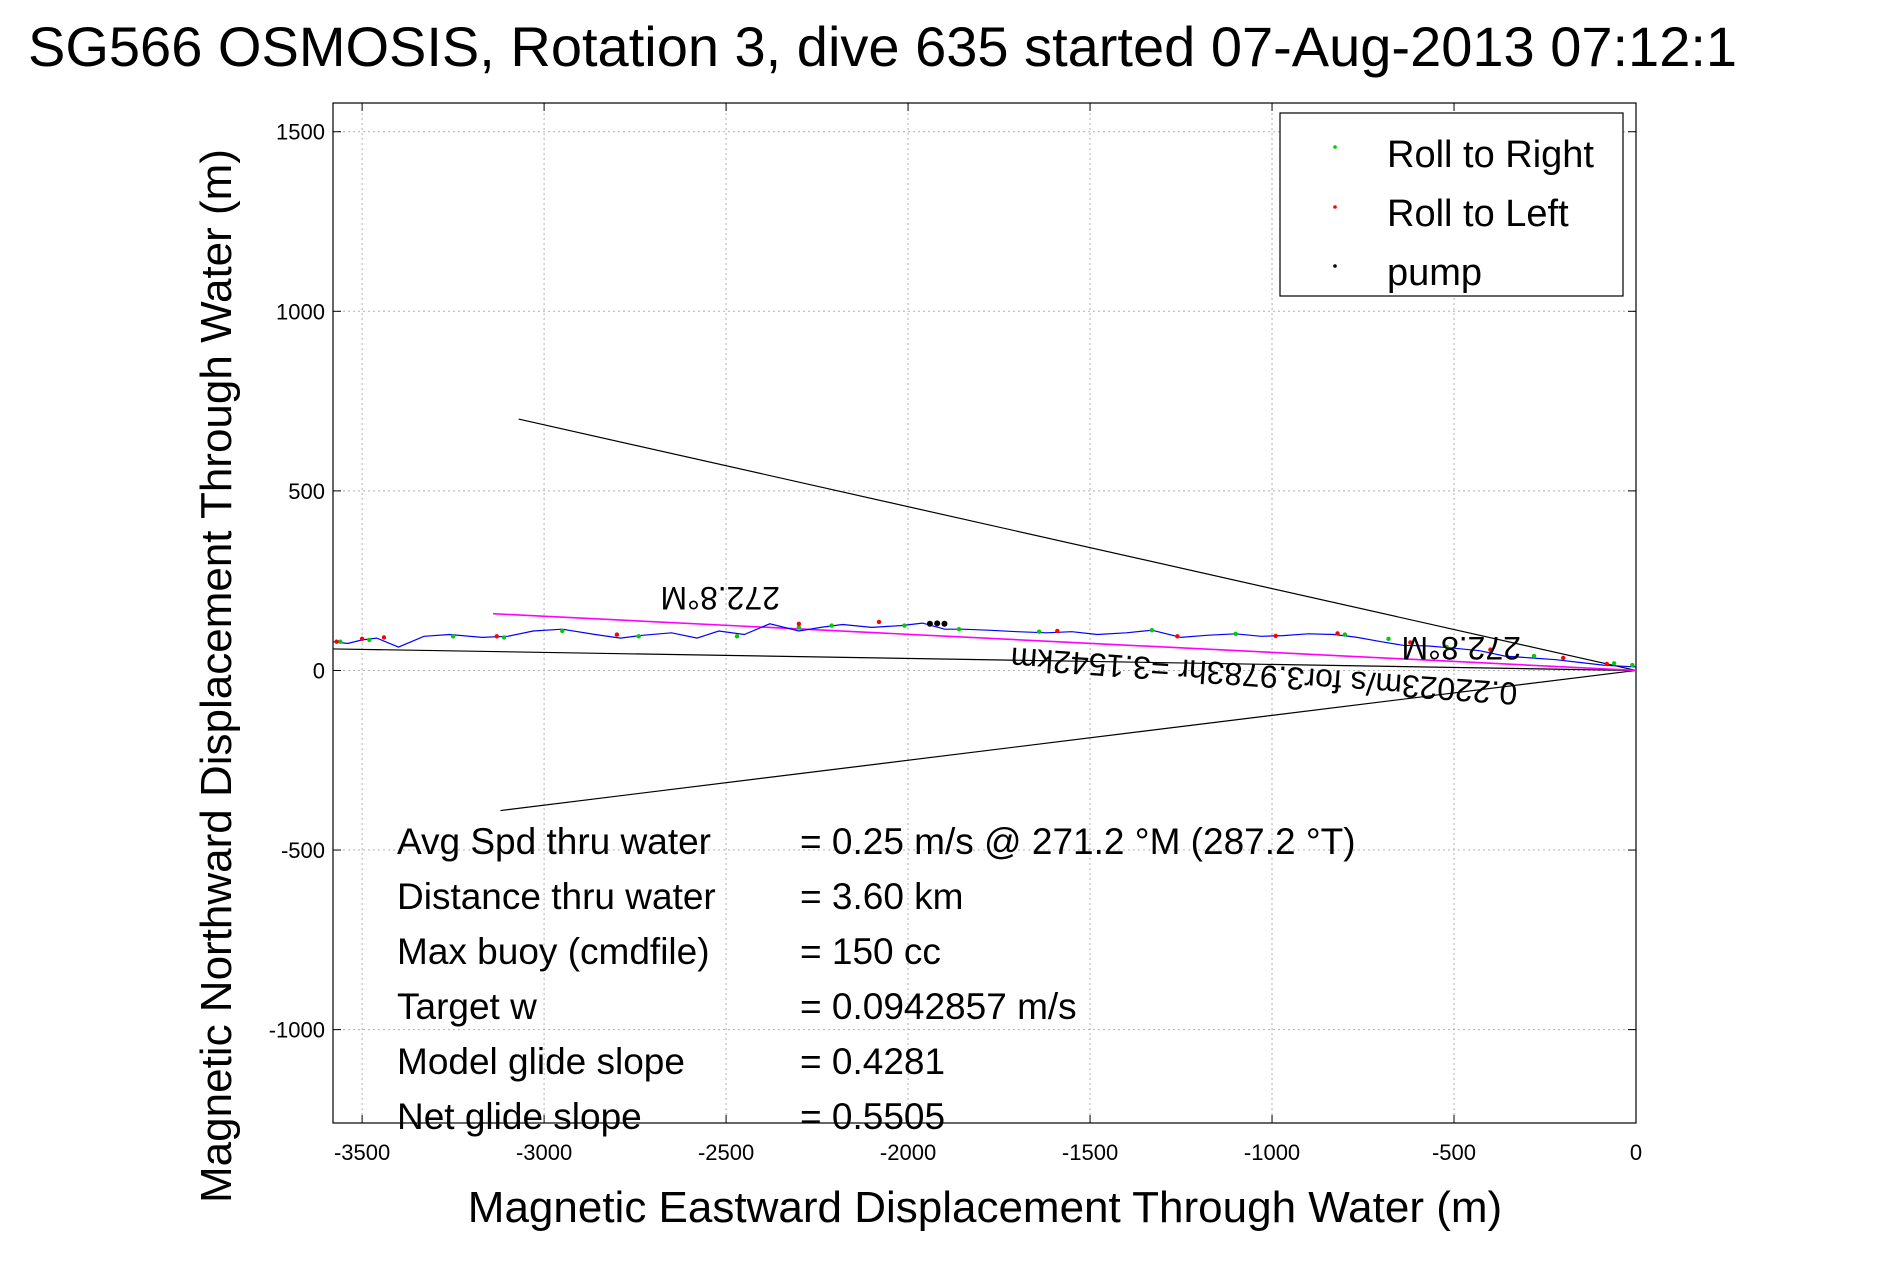 The height and width of the screenshot is (1262, 1891). I want to click on y-tick-label: 1000, so click(300, 311).